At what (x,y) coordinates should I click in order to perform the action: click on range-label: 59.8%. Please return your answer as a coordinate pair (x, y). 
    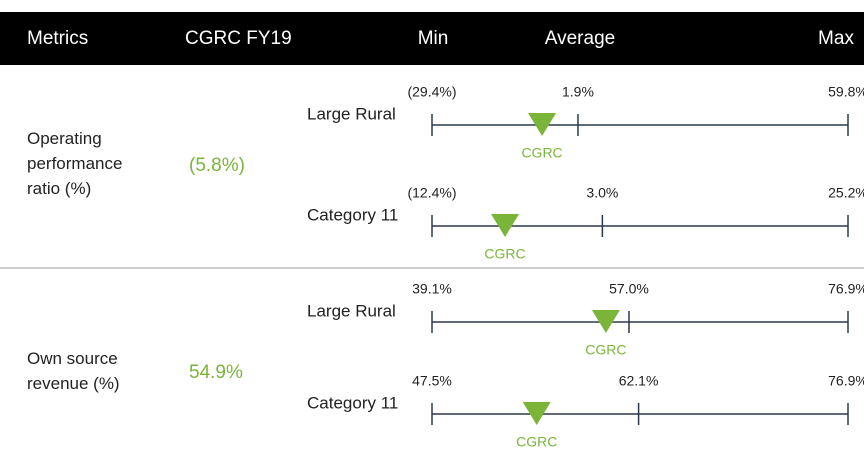
    Looking at the image, I should click on (846, 92).